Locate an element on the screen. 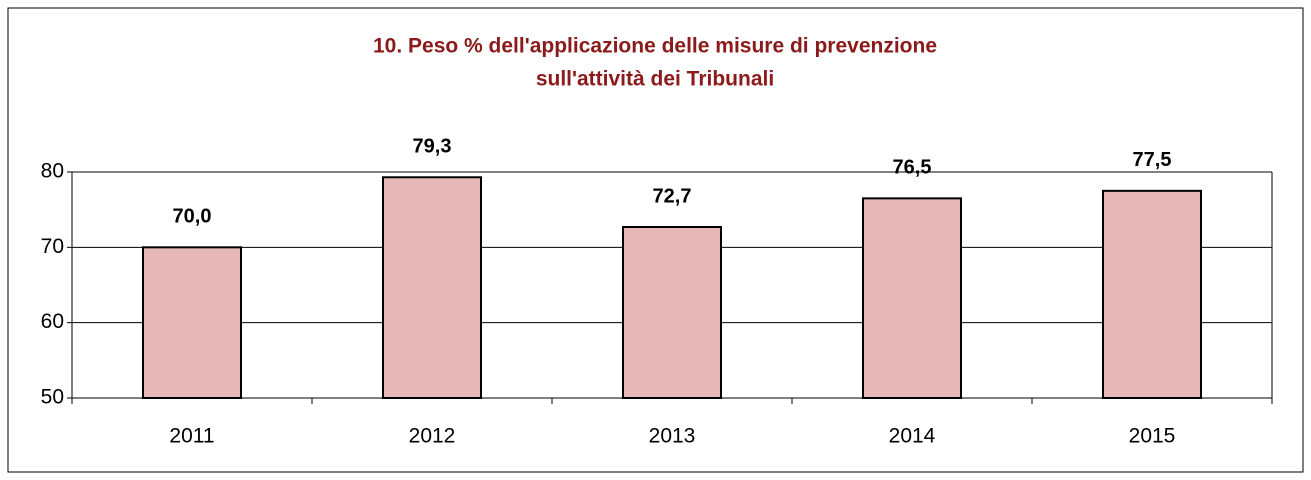 The height and width of the screenshot is (480, 1311). value-label: 76,5 is located at coordinates (912, 168).